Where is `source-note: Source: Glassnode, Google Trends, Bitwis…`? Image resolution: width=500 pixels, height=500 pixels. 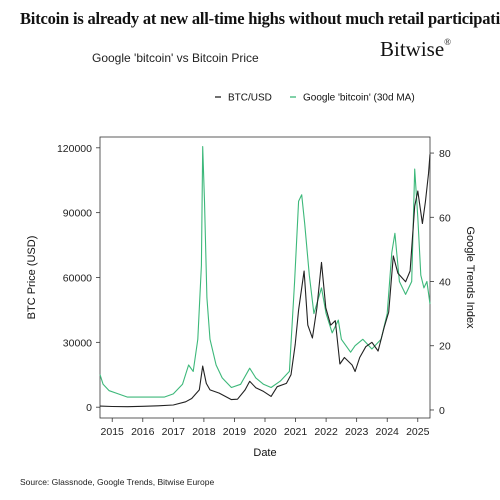 source-note: Source: Glassnode, Google Trends, Bitwis… is located at coordinates (117, 482).